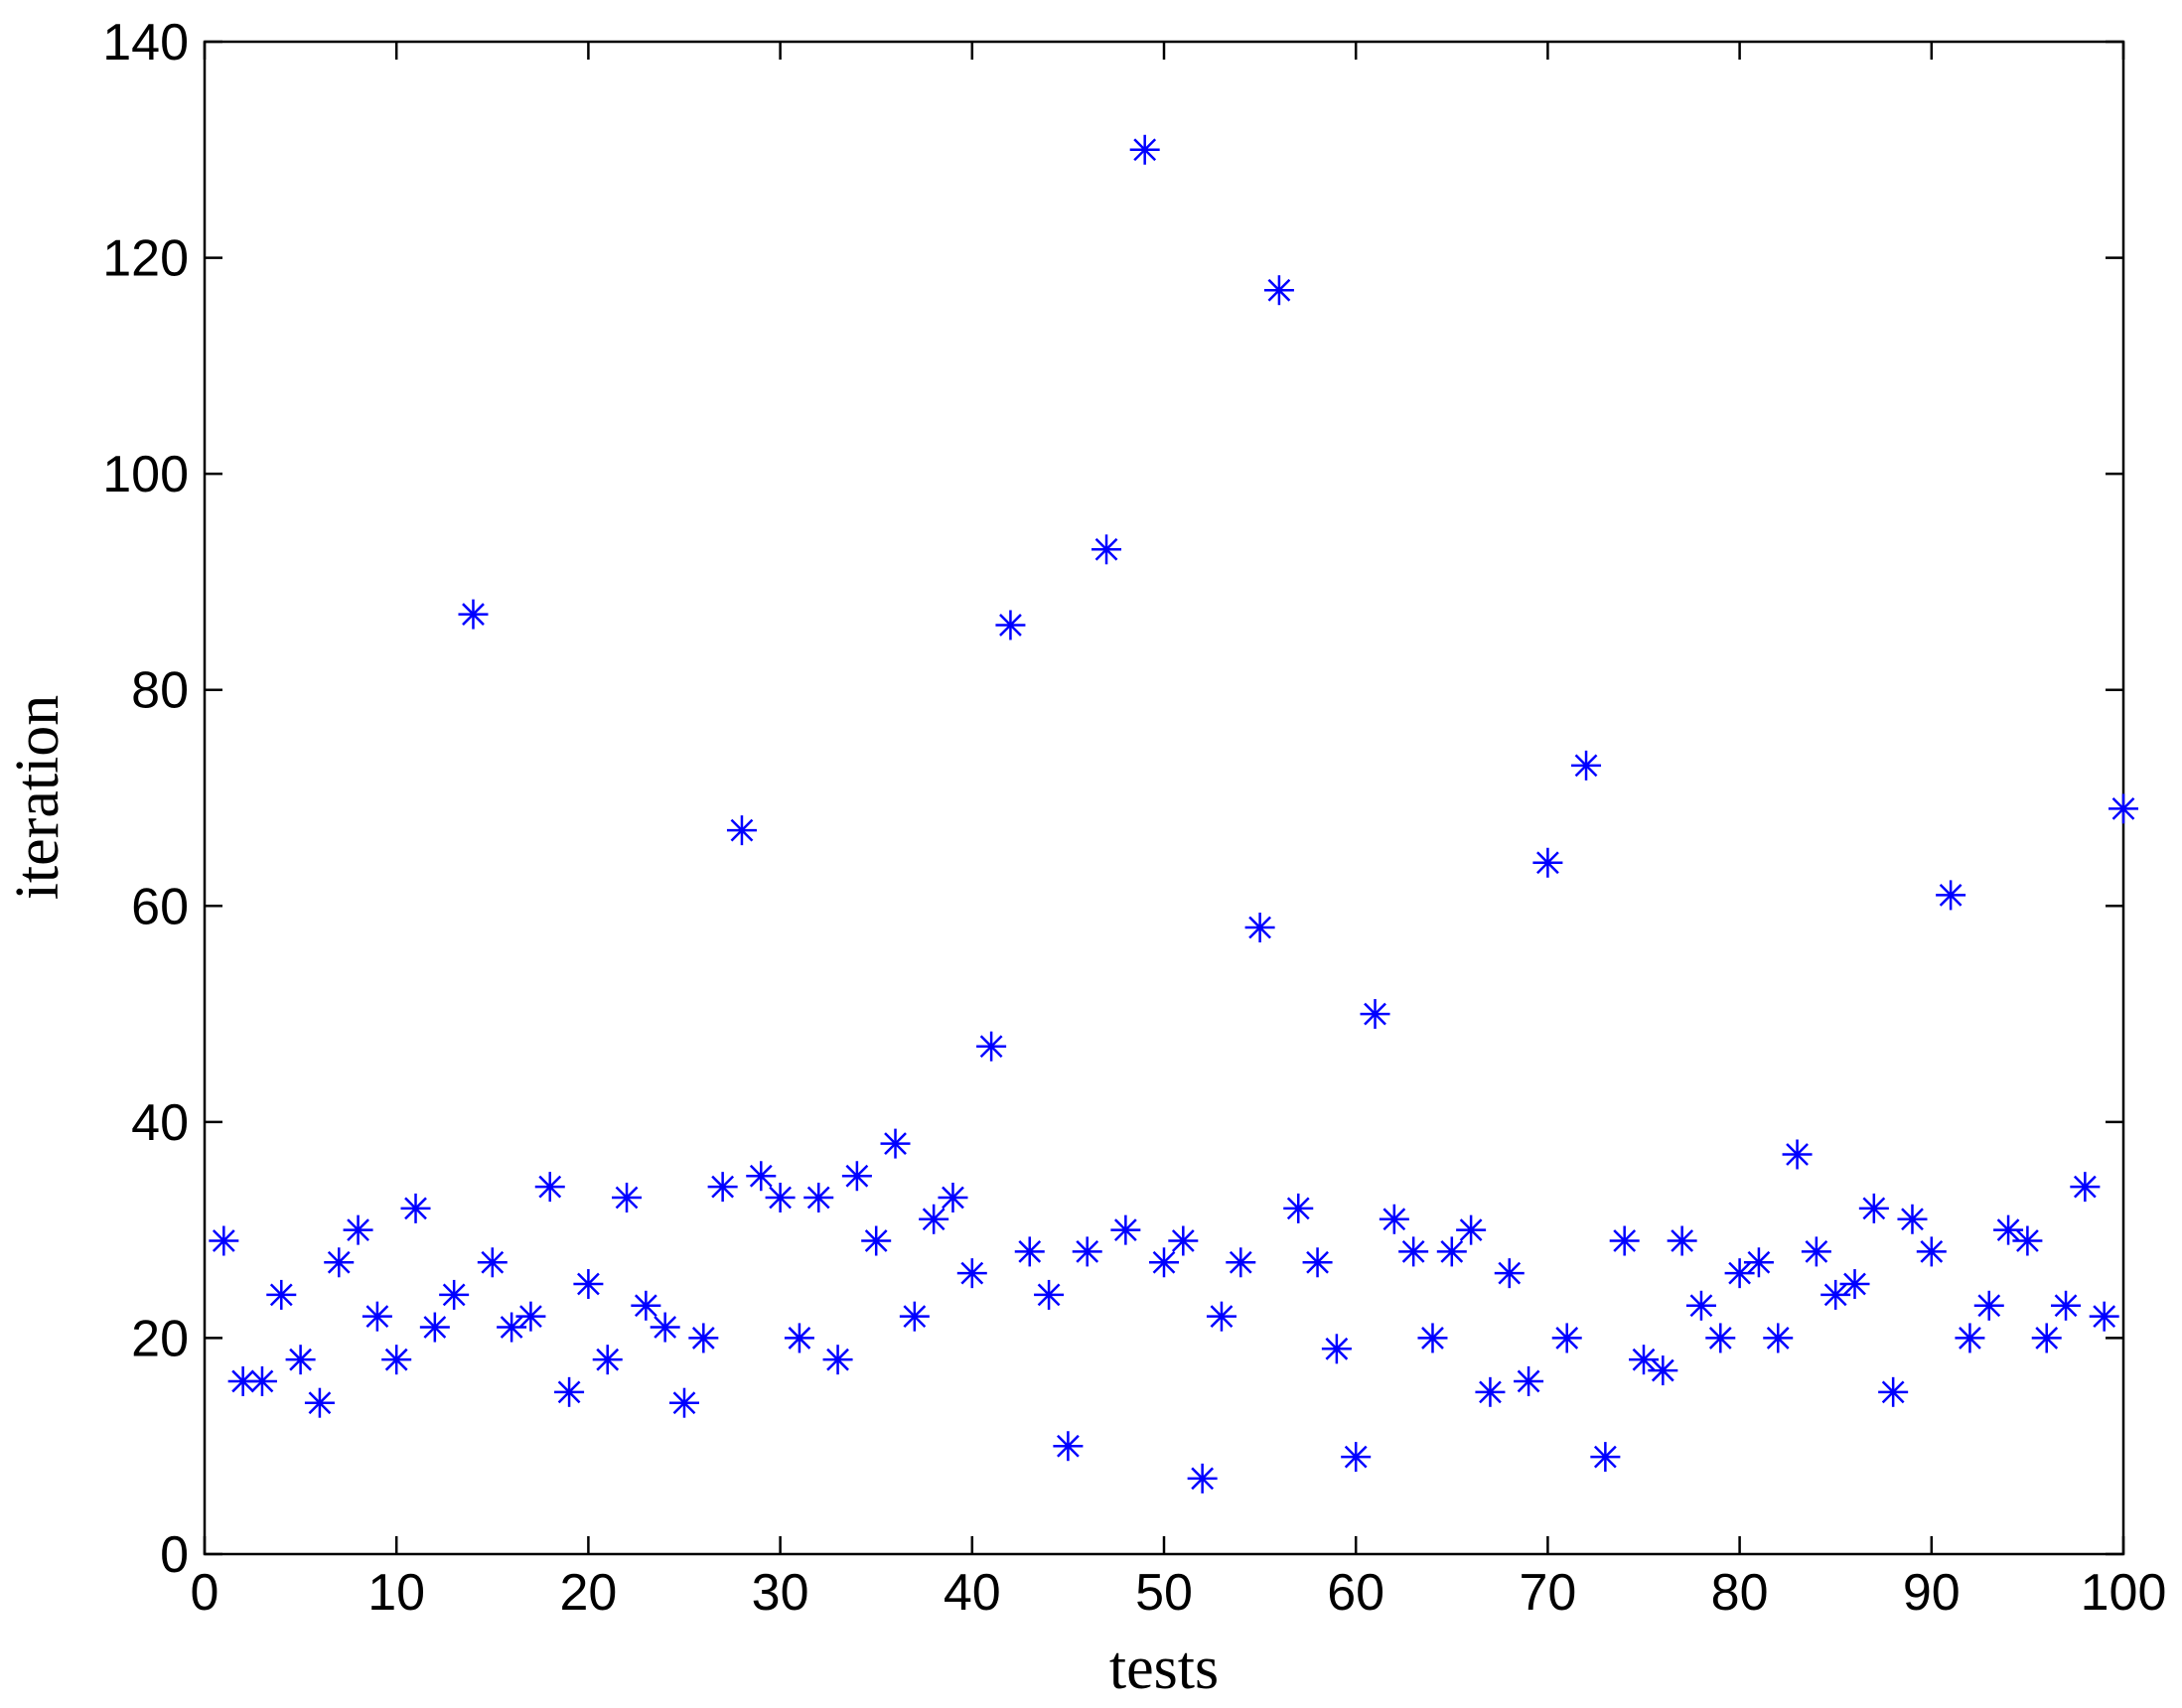  Describe the element at coordinates (145, 42) in the screenshot. I see `y-tick-label: 140` at that location.